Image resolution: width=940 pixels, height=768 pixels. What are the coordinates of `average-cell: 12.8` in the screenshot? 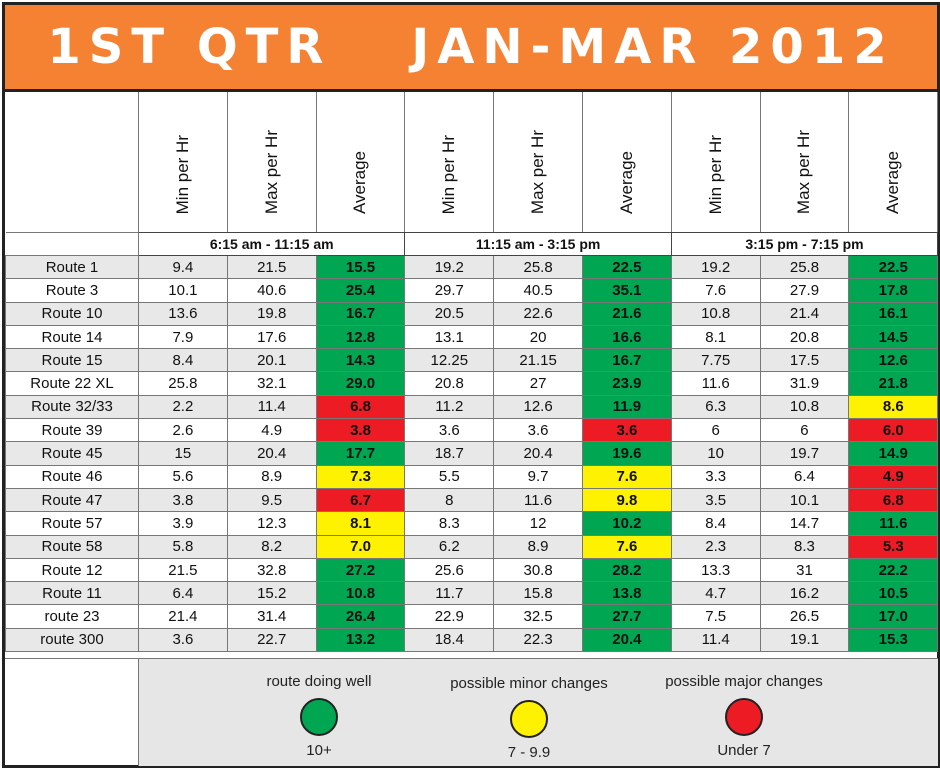 It's located at (360, 337).